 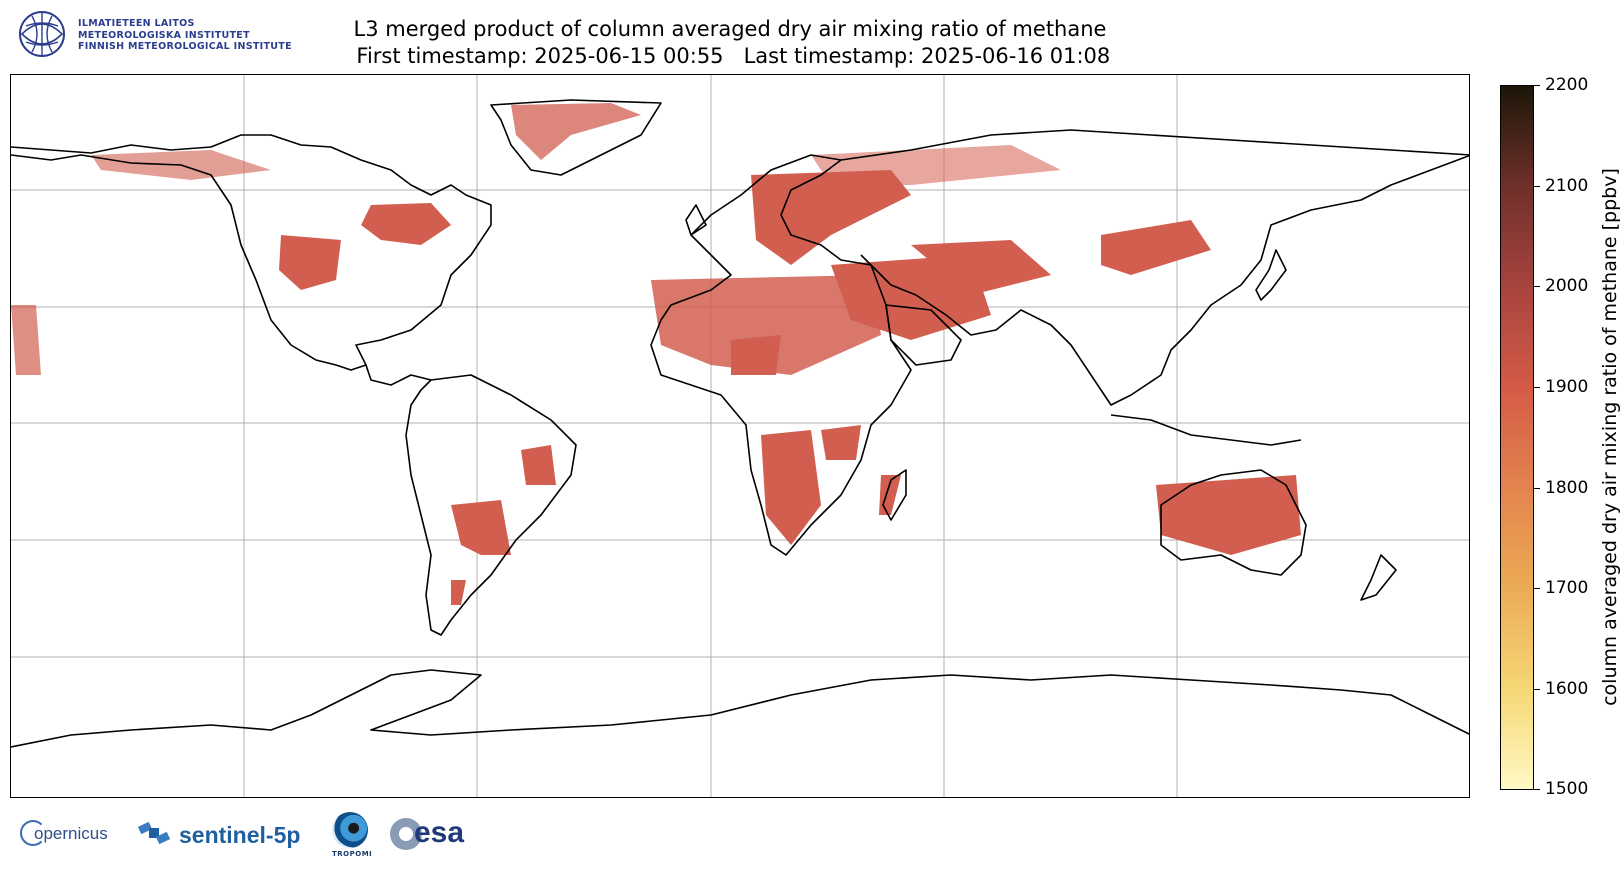 What do you see at coordinates (766, 325) in the screenshot?
I see `data-patch-north-africa` at bounding box center [766, 325].